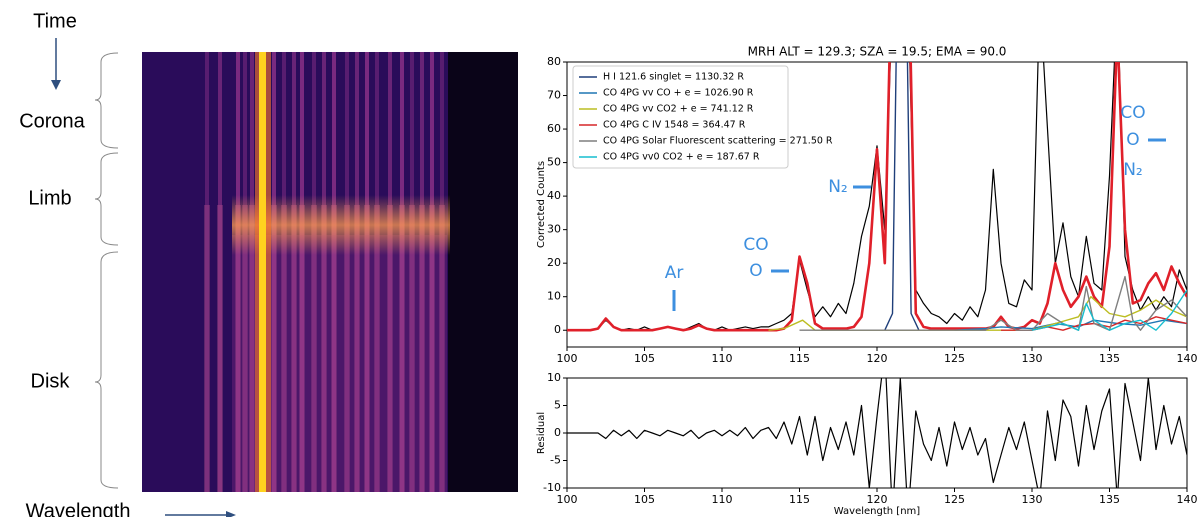 The height and width of the screenshot is (517, 1199). Describe the element at coordinates (877, 511) in the screenshot. I see `x-axis-label: Wavelength [nm]` at that location.